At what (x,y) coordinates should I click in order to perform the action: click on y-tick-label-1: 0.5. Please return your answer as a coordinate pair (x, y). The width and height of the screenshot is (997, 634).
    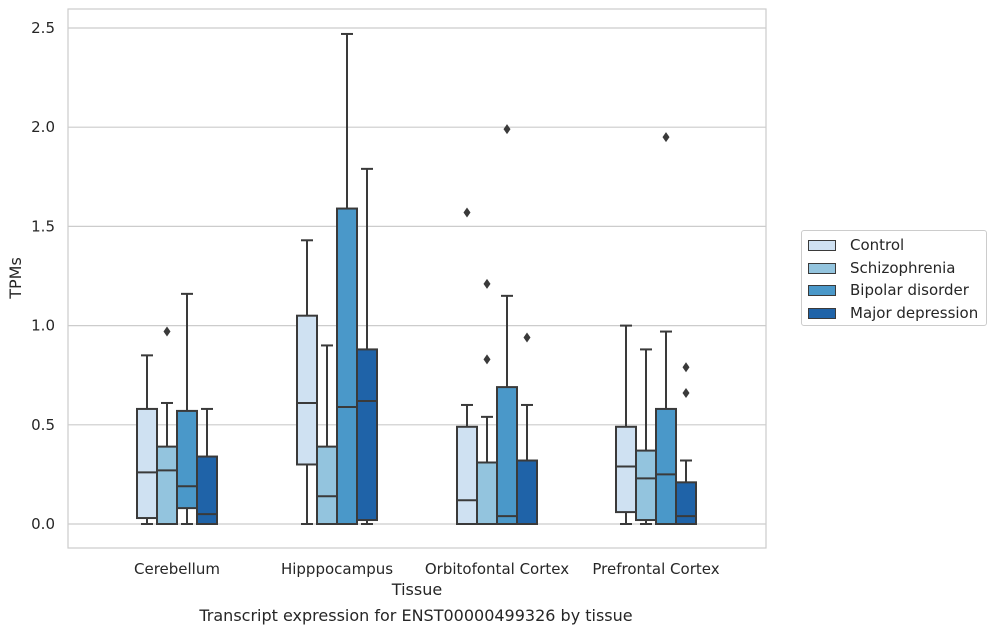
    Looking at the image, I should click on (43, 425).